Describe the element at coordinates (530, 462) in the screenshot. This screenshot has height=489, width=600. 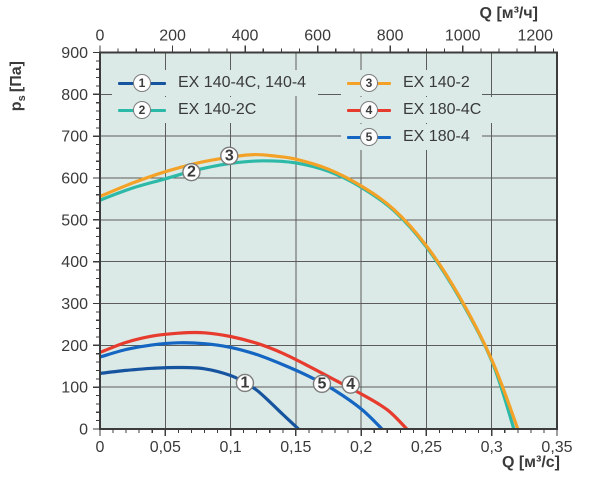
I see `bottom-axis-title: Q [м³/с]` at that location.